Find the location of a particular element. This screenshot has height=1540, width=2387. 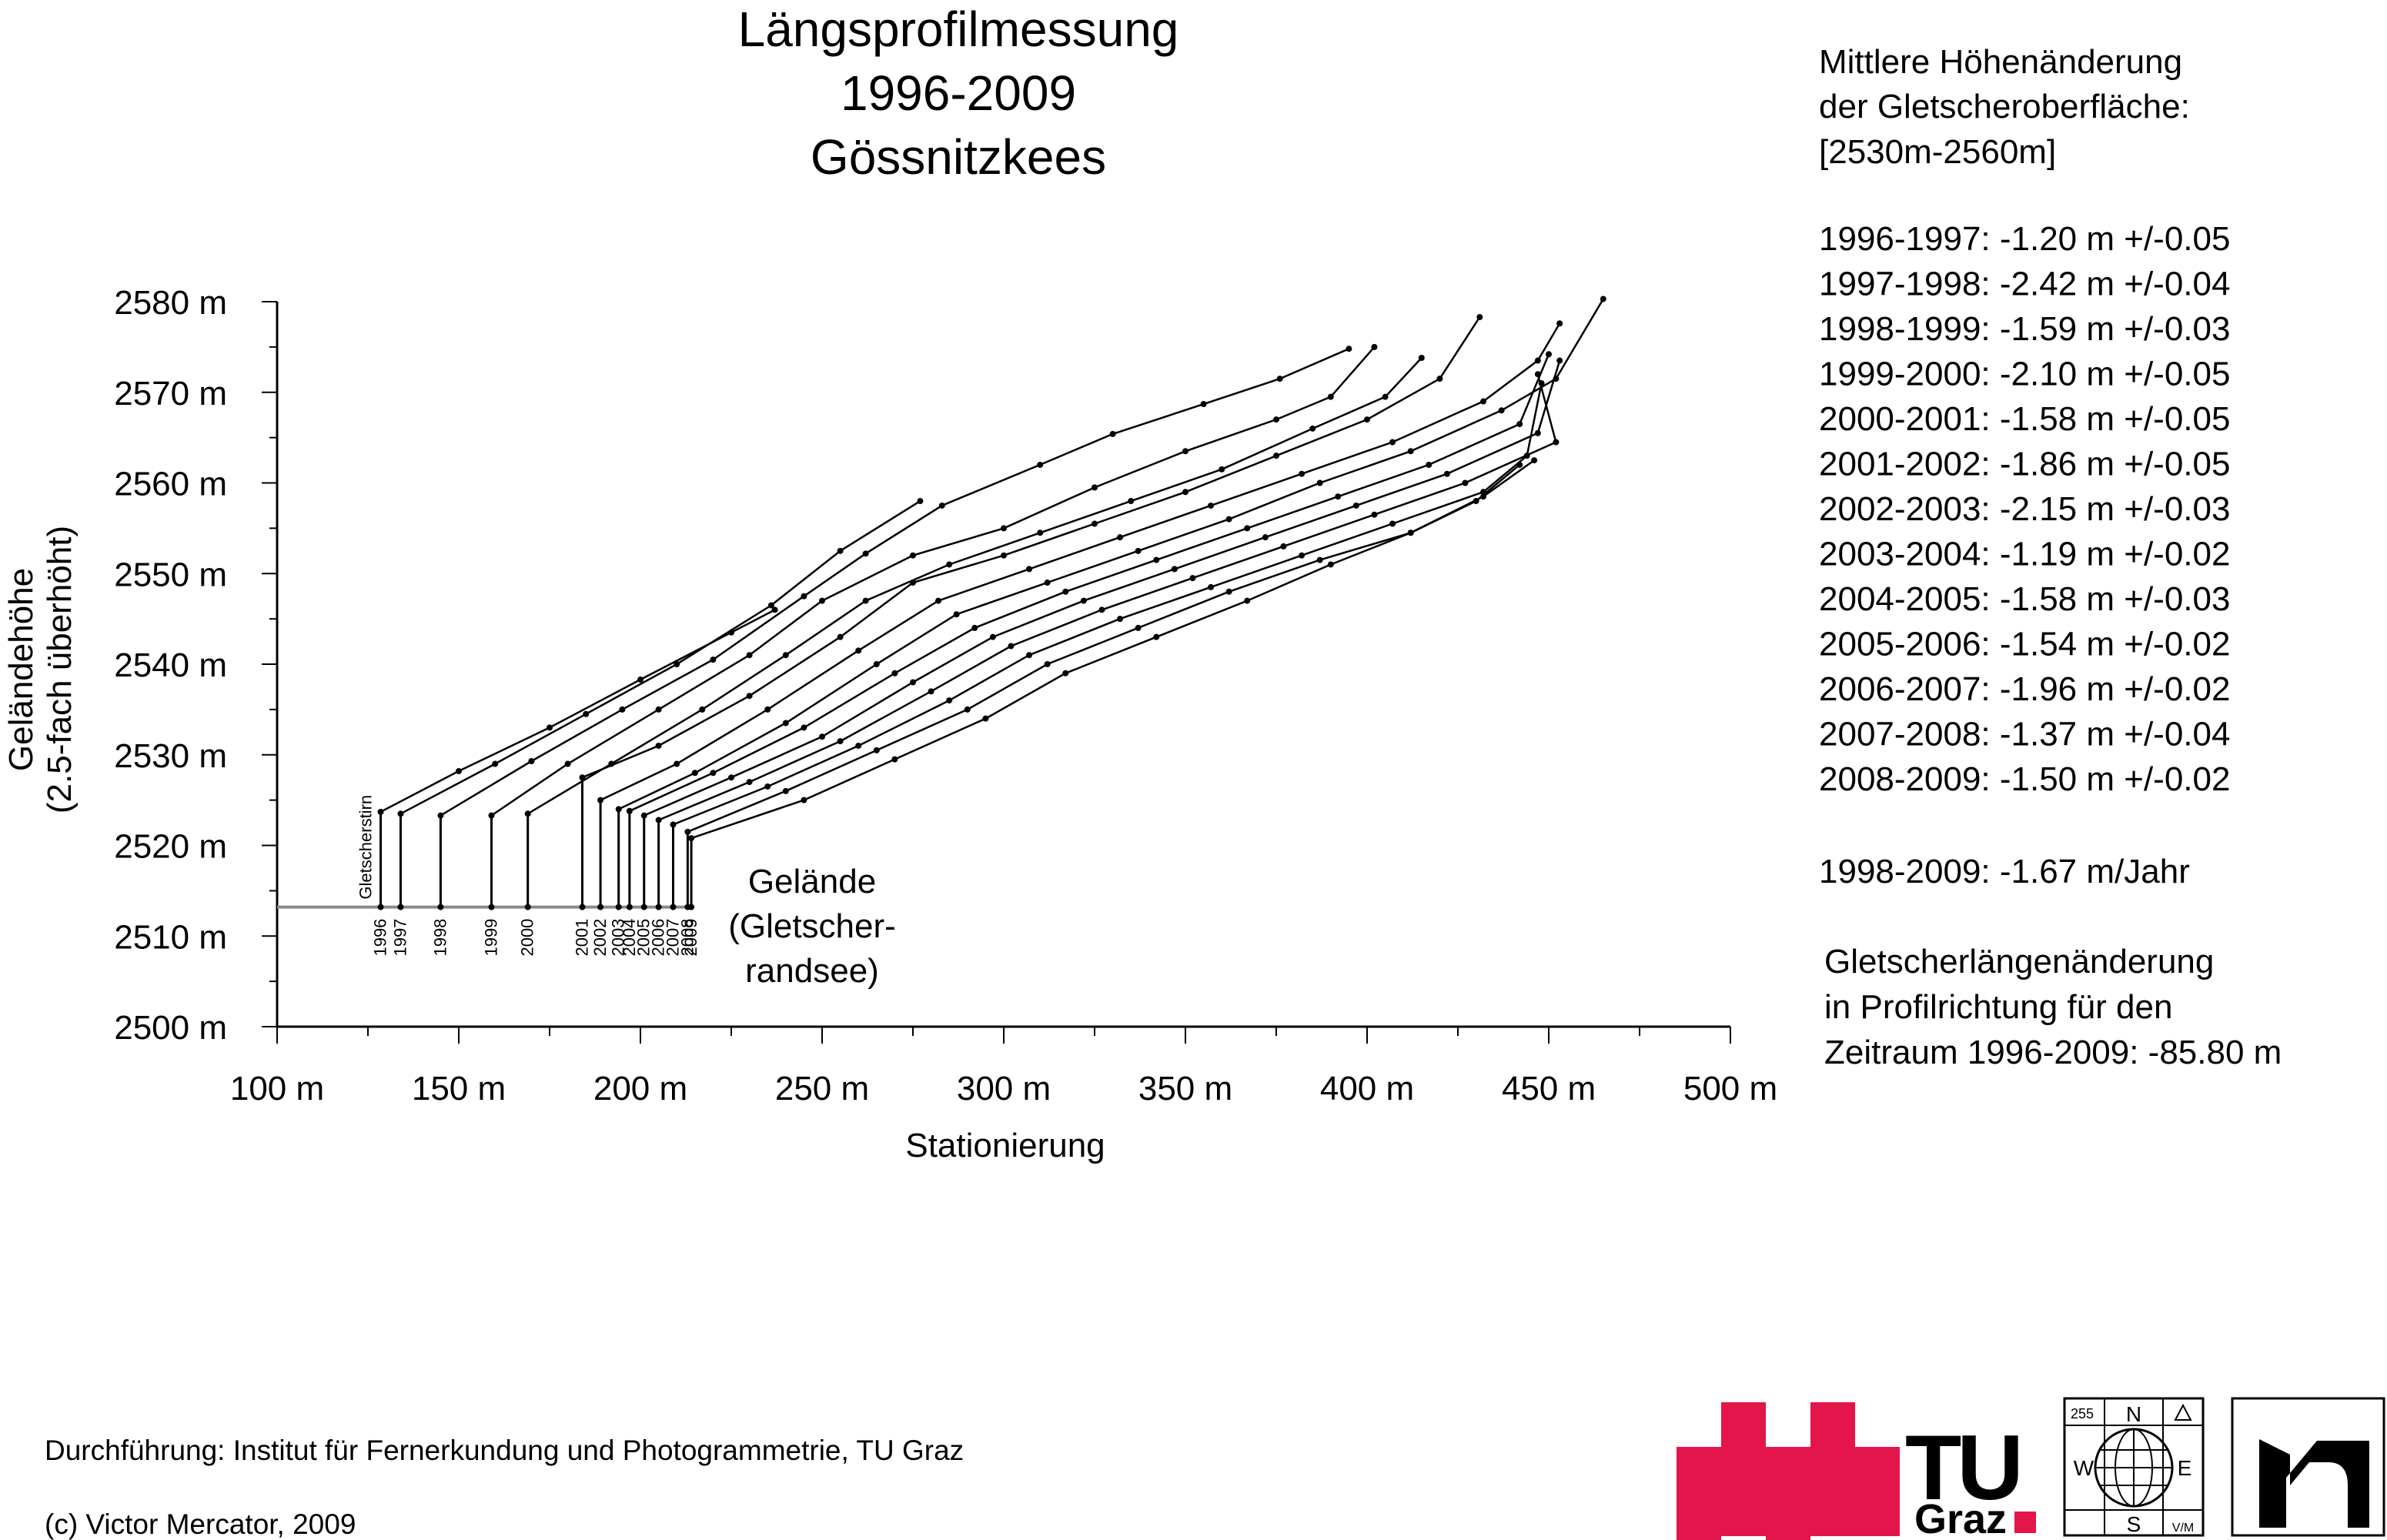

y-tick-label: 2550 m is located at coordinates (170, 574).